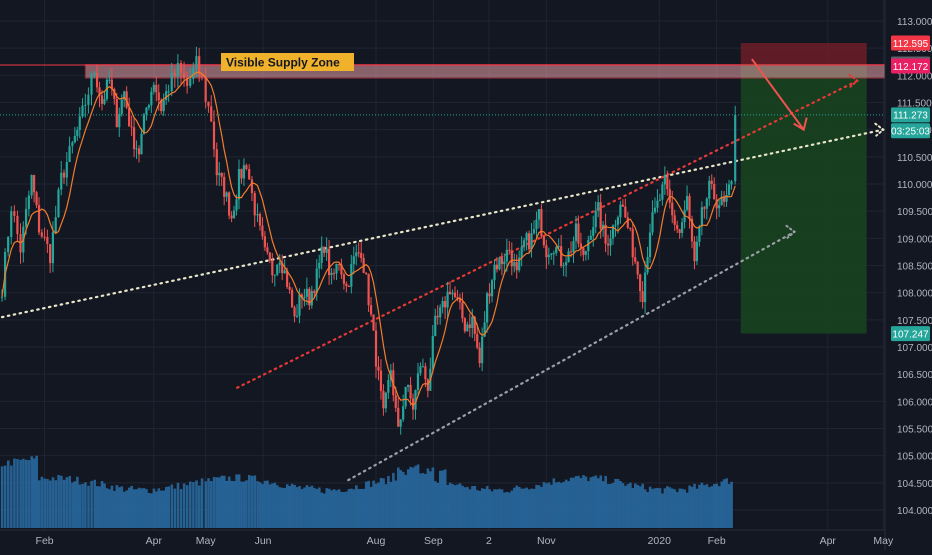 Image resolution: width=932 pixels, height=555 pixels. I want to click on red-arrow-shaft, so click(778, 94).